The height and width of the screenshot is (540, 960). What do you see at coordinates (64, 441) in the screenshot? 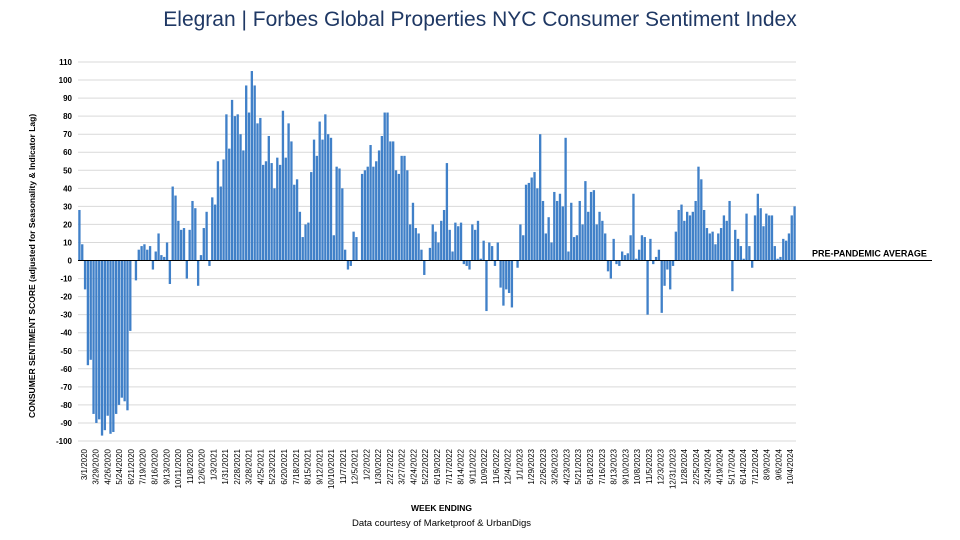
I see `y-tick-label: -100` at bounding box center [64, 441].